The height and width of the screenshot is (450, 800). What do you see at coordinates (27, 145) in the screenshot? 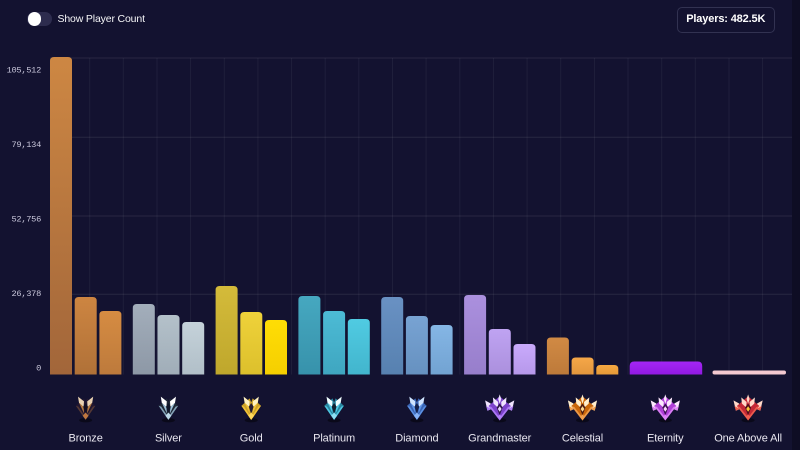
I see `svg-text: 79,134` at bounding box center [27, 145].